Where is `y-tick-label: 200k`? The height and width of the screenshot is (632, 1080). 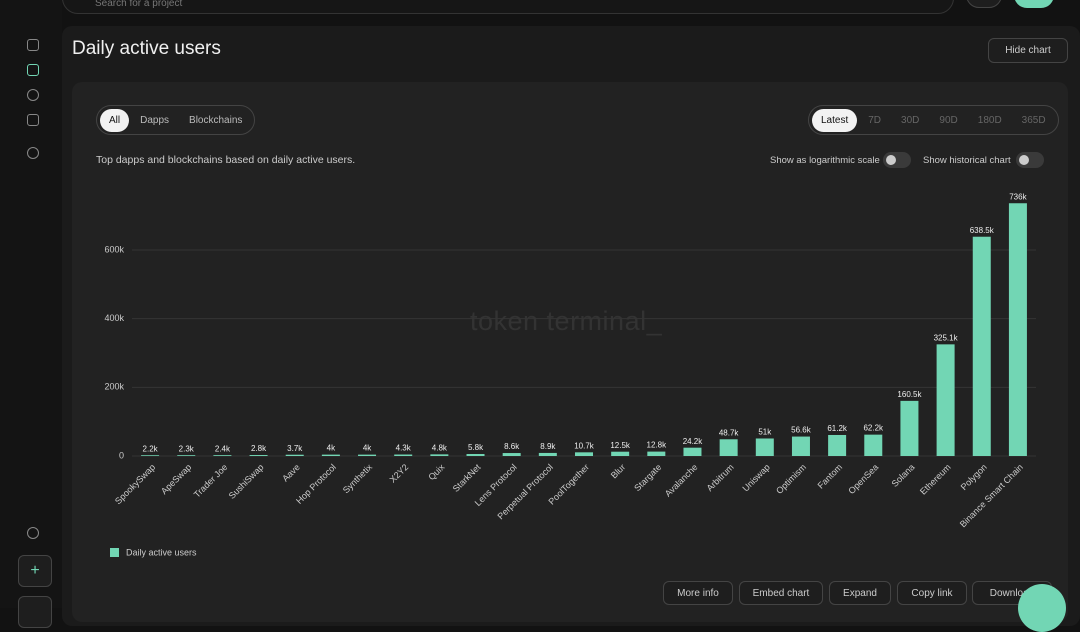 y-tick-label: 200k is located at coordinates (114, 387).